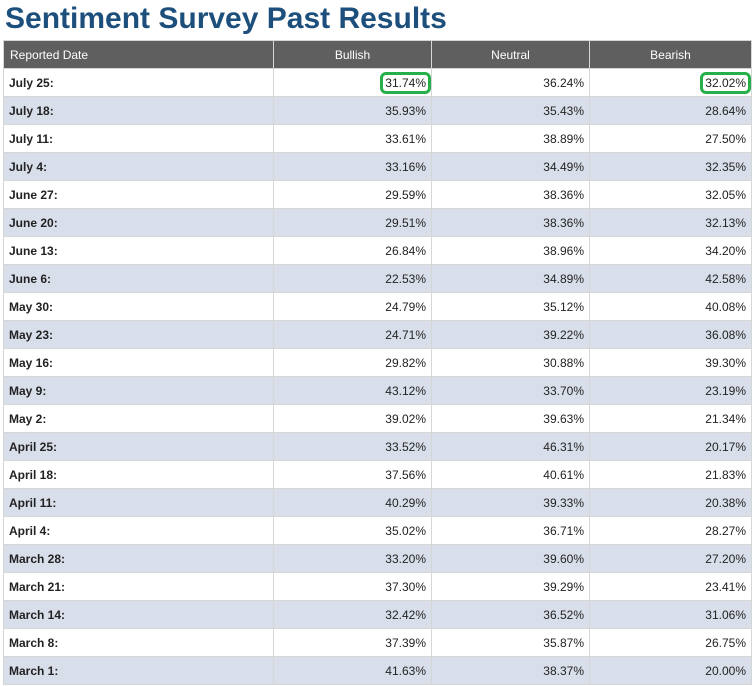 The image size is (753, 686). Describe the element at coordinates (510, 138) in the screenshot. I see `cell-neutral: 38.89%` at that location.